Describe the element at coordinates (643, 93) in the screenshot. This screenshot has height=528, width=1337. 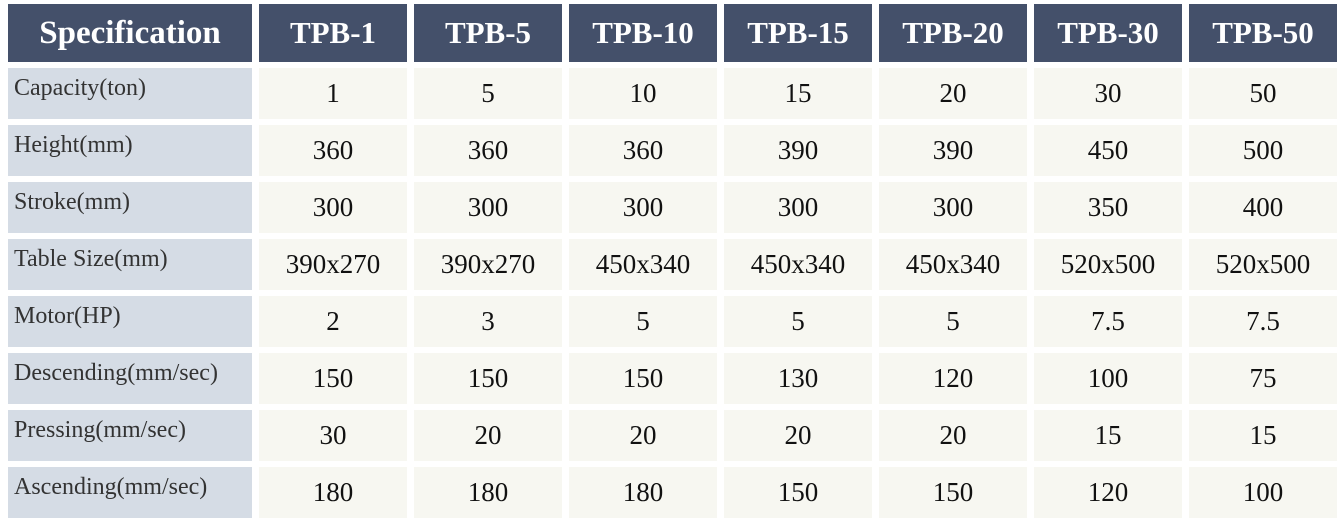
I see `table-cell: 10` at that location.